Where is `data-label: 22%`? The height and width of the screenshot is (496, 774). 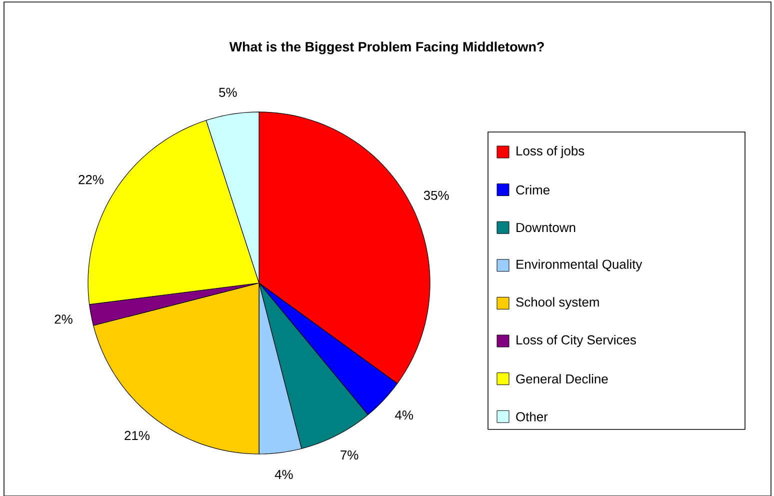 data-label: 22% is located at coordinates (91, 179).